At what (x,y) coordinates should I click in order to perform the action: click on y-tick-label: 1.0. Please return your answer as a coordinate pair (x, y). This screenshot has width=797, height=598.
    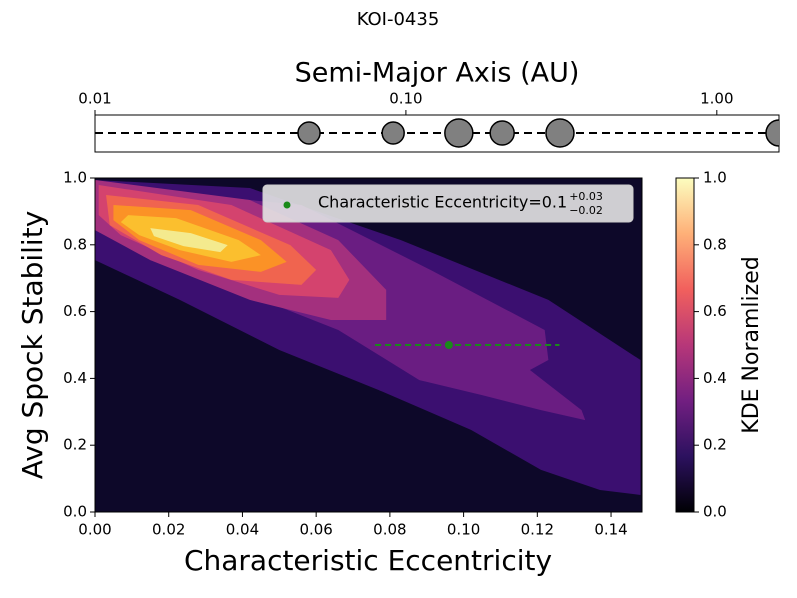
    Looking at the image, I should click on (75, 178).